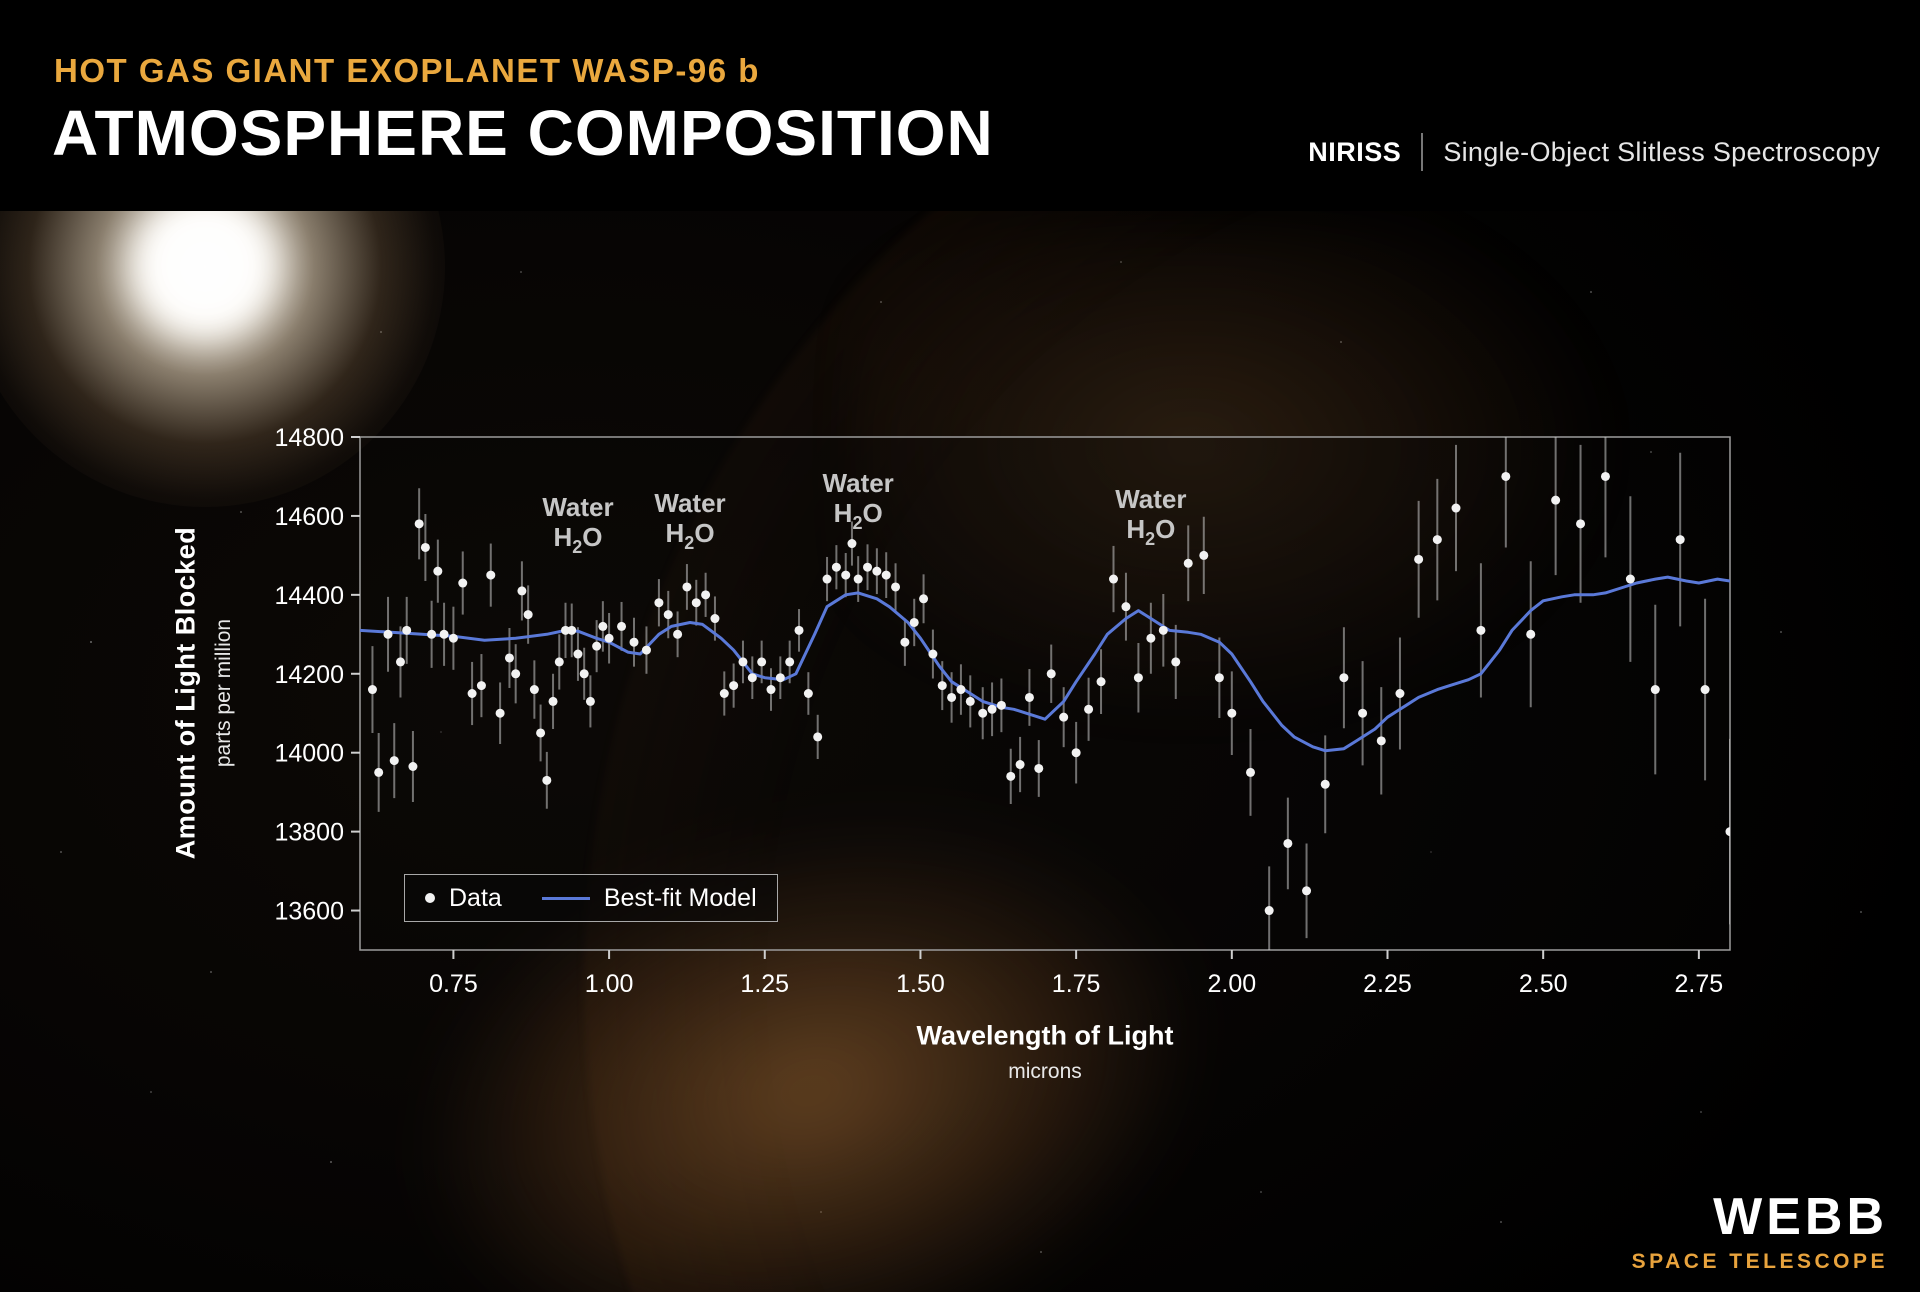 The width and height of the screenshot is (1920, 1292). Describe the element at coordinates (1422, 152) in the screenshot. I see `header-divider` at that location.